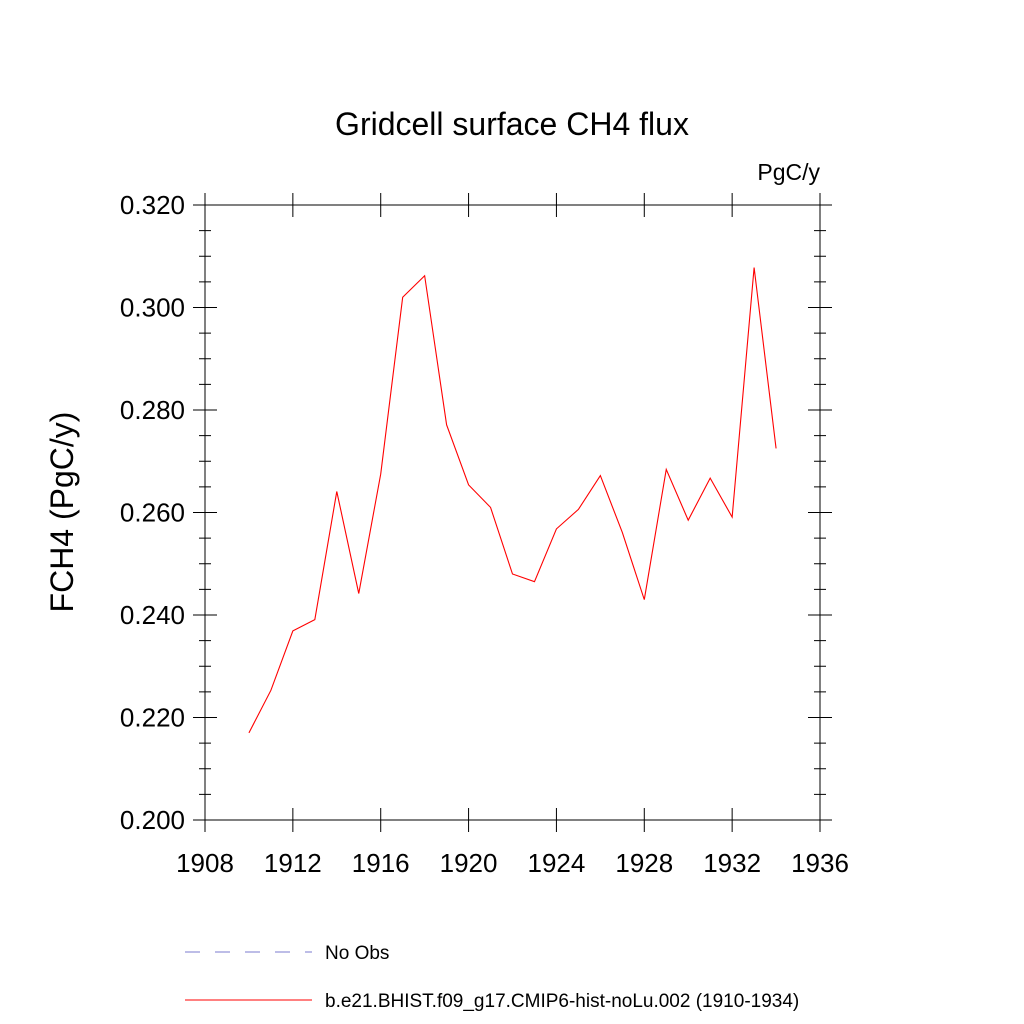 The width and height of the screenshot is (1024, 1024). I want to click on x-tick-label: 1912, so click(293, 863).